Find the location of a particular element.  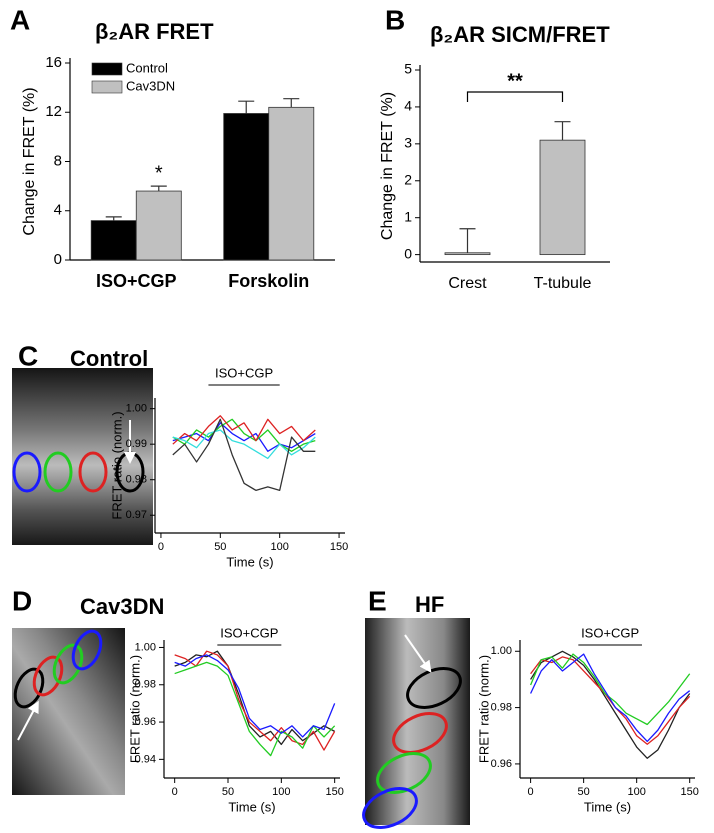

panel-letter: D is located at coordinates (22, 600).